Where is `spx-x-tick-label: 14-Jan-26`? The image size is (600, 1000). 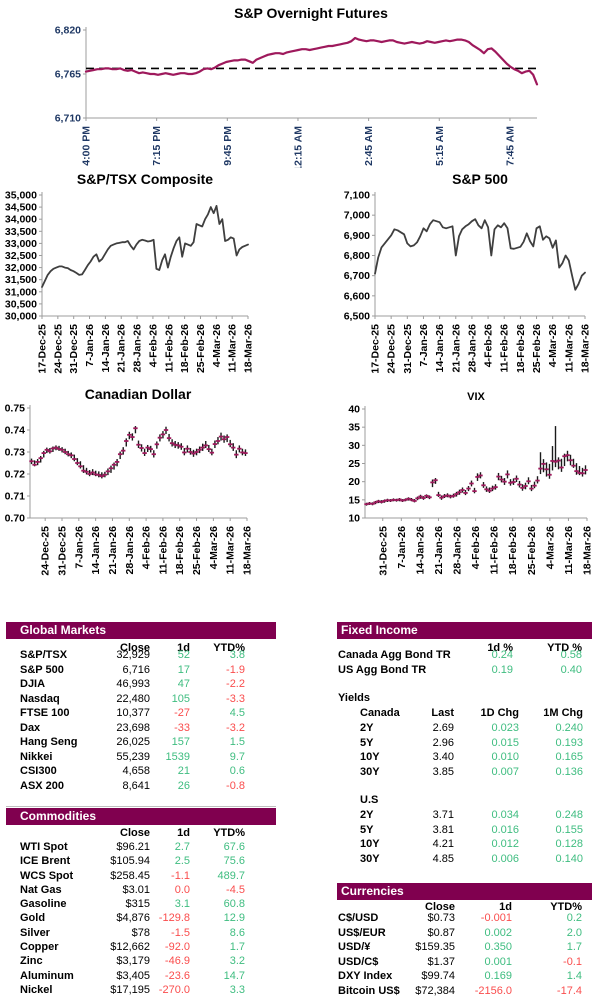
spx-x-tick-label: 14-Jan-26 is located at coordinates (440, 348).